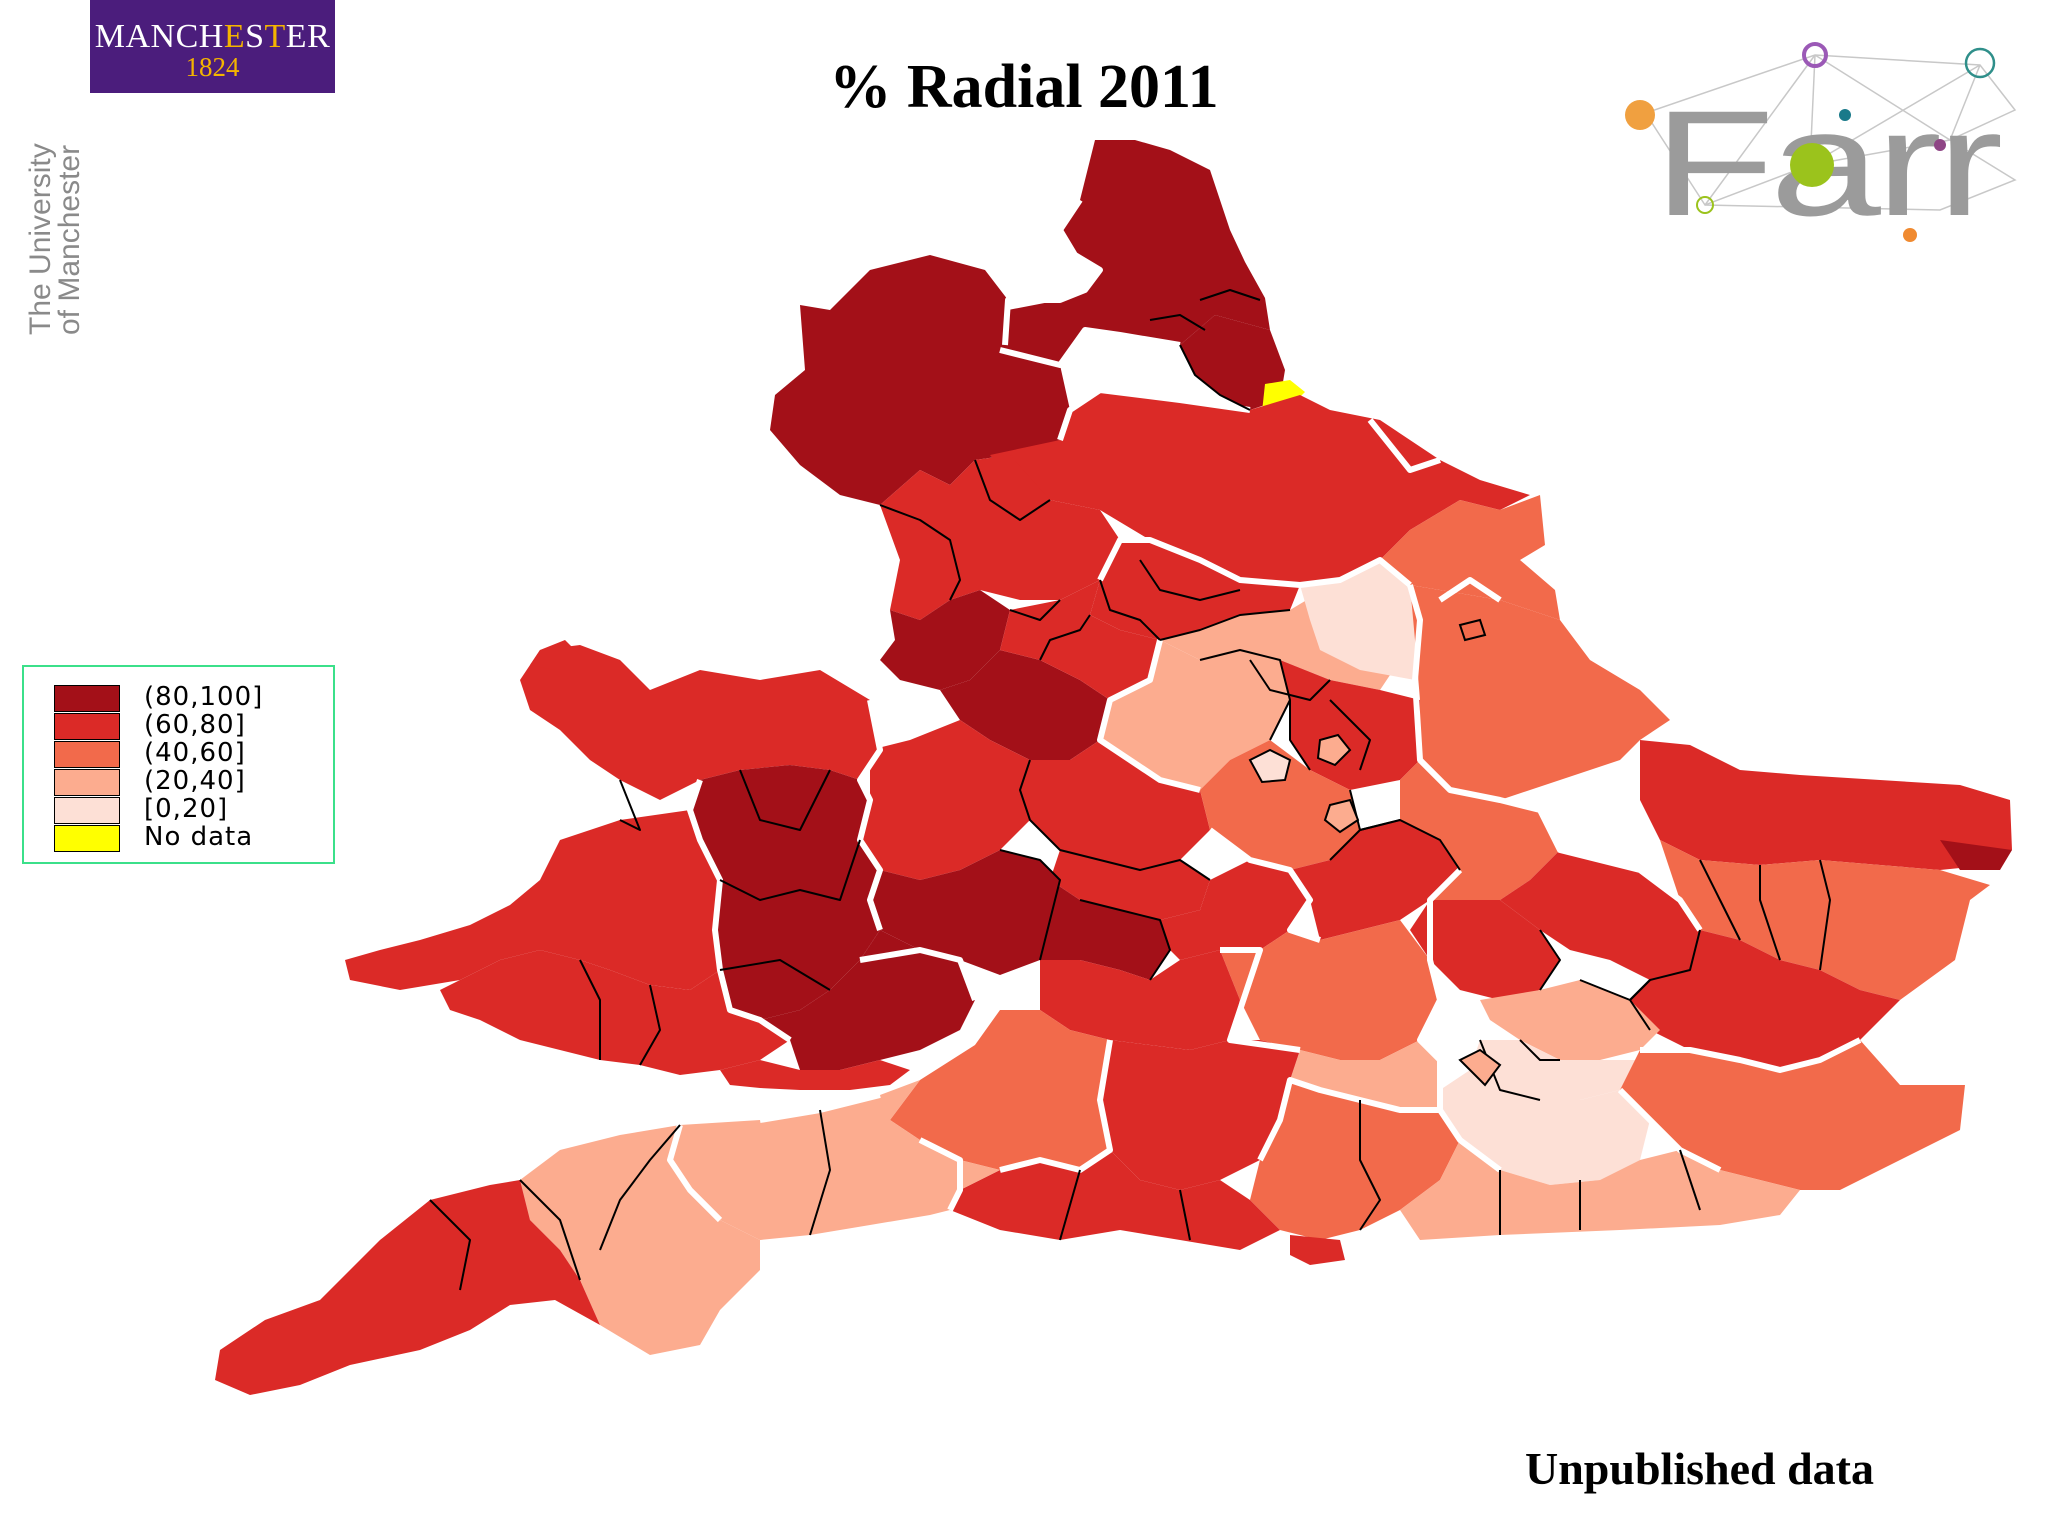 This screenshot has width=2048, height=1536. Describe the element at coordinates (1570, 1020) in the screenshot. I see `region-buckinghamshire` at that location.